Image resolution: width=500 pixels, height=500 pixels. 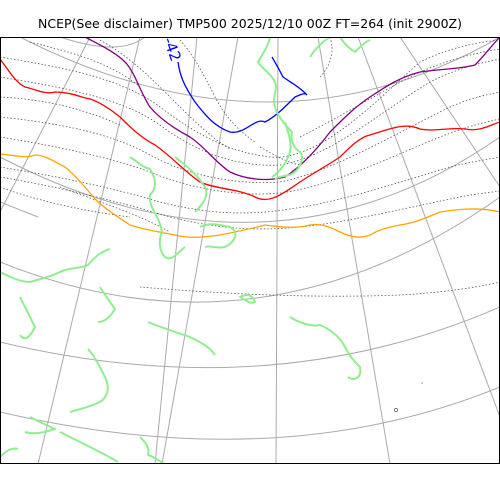 I want to click on isotherm-blue, so click(x=242, y=94).